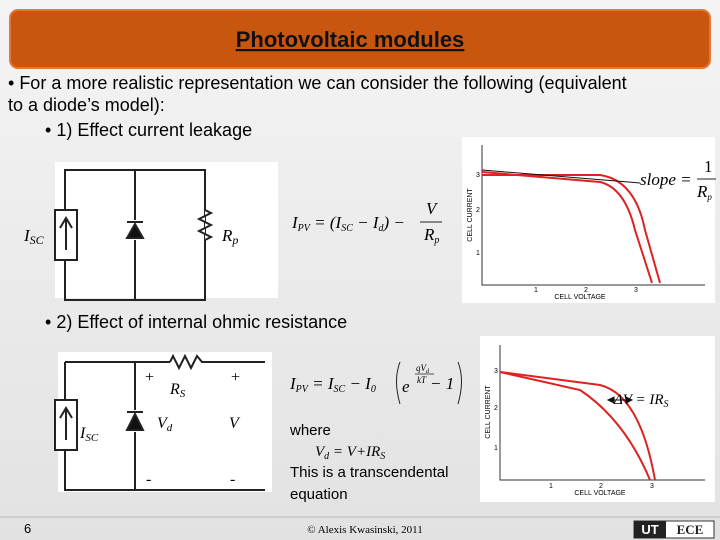  I want to click on where-equation: Vd = V+IRS, so click(350, 453).